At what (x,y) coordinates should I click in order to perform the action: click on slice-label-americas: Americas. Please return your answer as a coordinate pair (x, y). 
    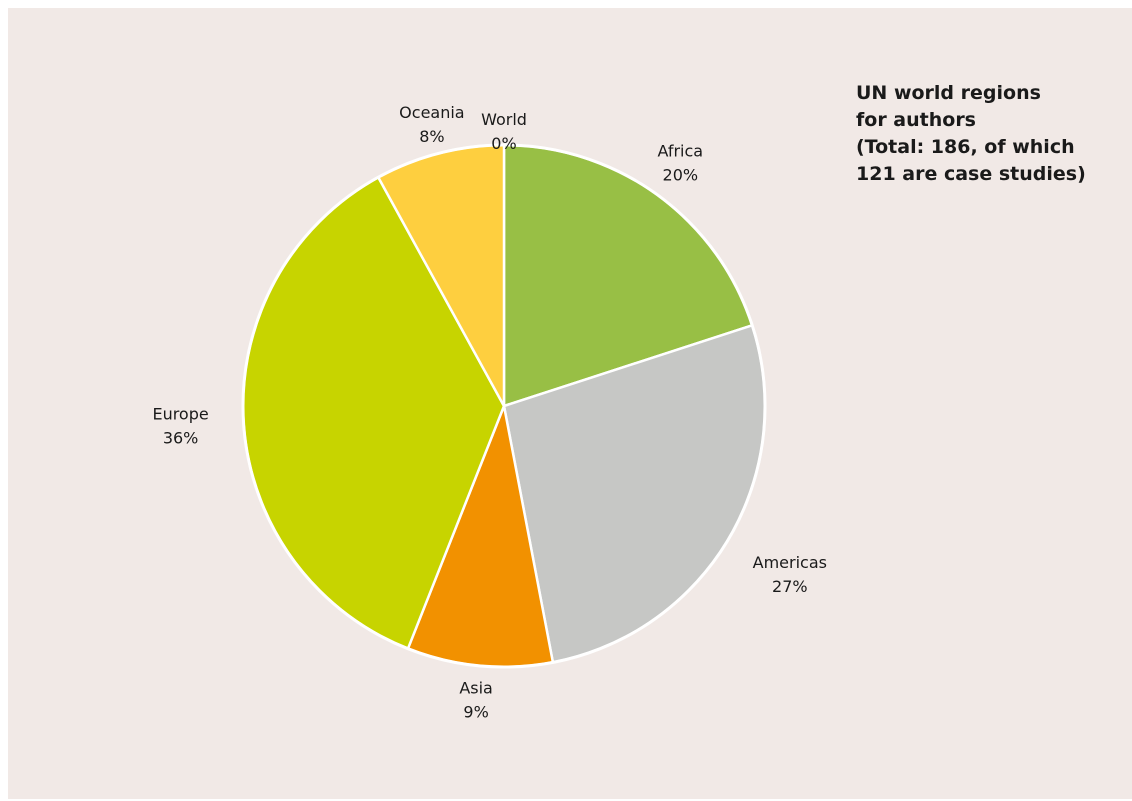
    Looking at the image, I should click on (790, 562).